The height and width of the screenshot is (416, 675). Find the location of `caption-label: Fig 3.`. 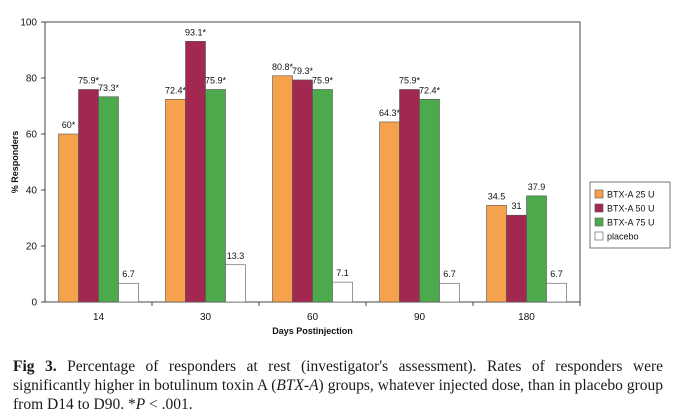

caption-label: Fig 3. is located at coordinates (35, 366).